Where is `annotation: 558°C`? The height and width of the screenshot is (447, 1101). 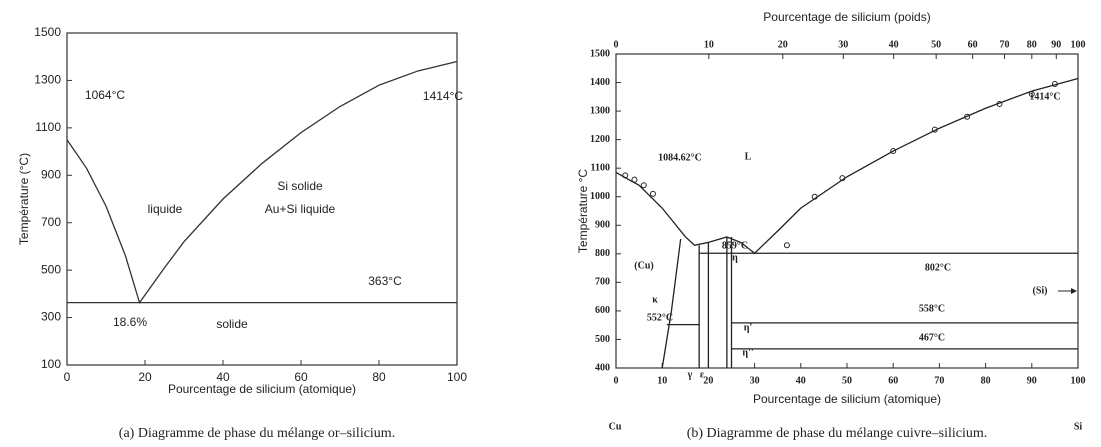
annotation: 558°C is located at coordinates (932, 308).